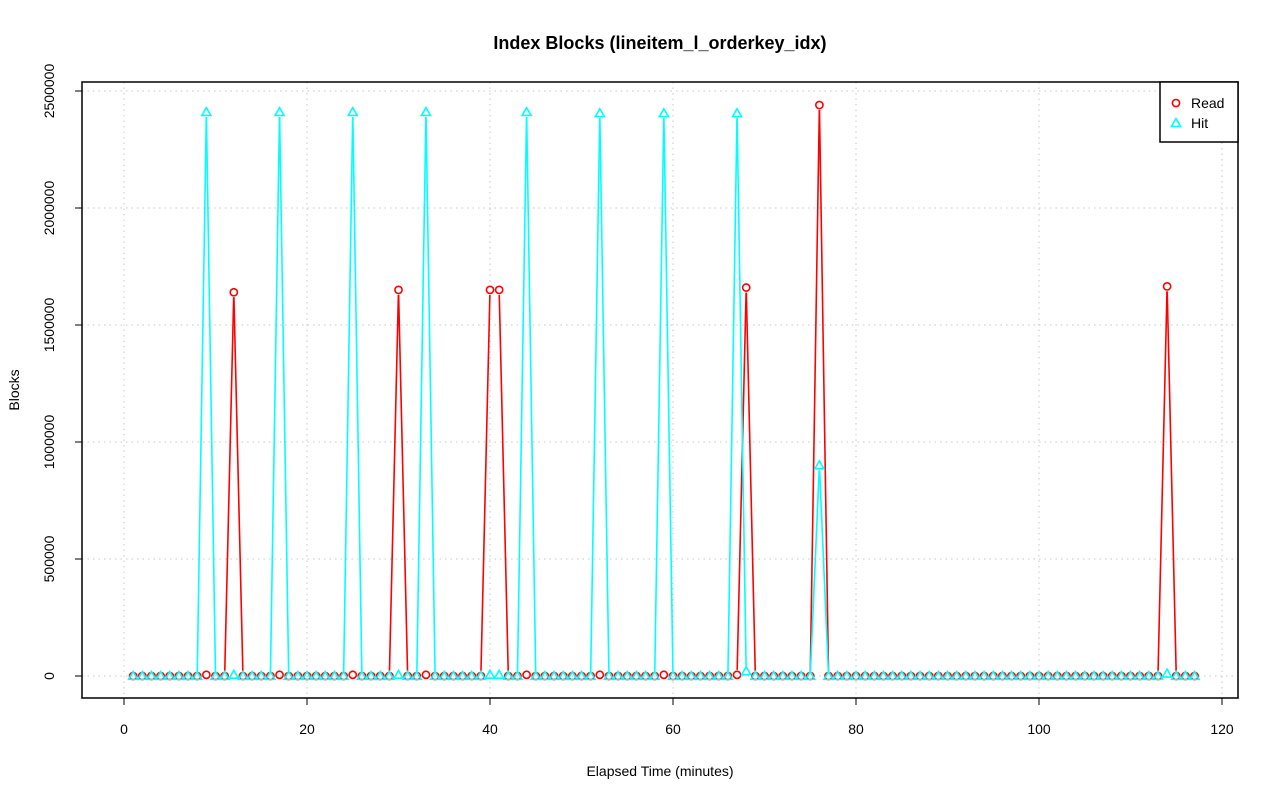 This screenshot has width=1280, height=806. I want to click on y-tick-label: 500000, so click(49, 558).